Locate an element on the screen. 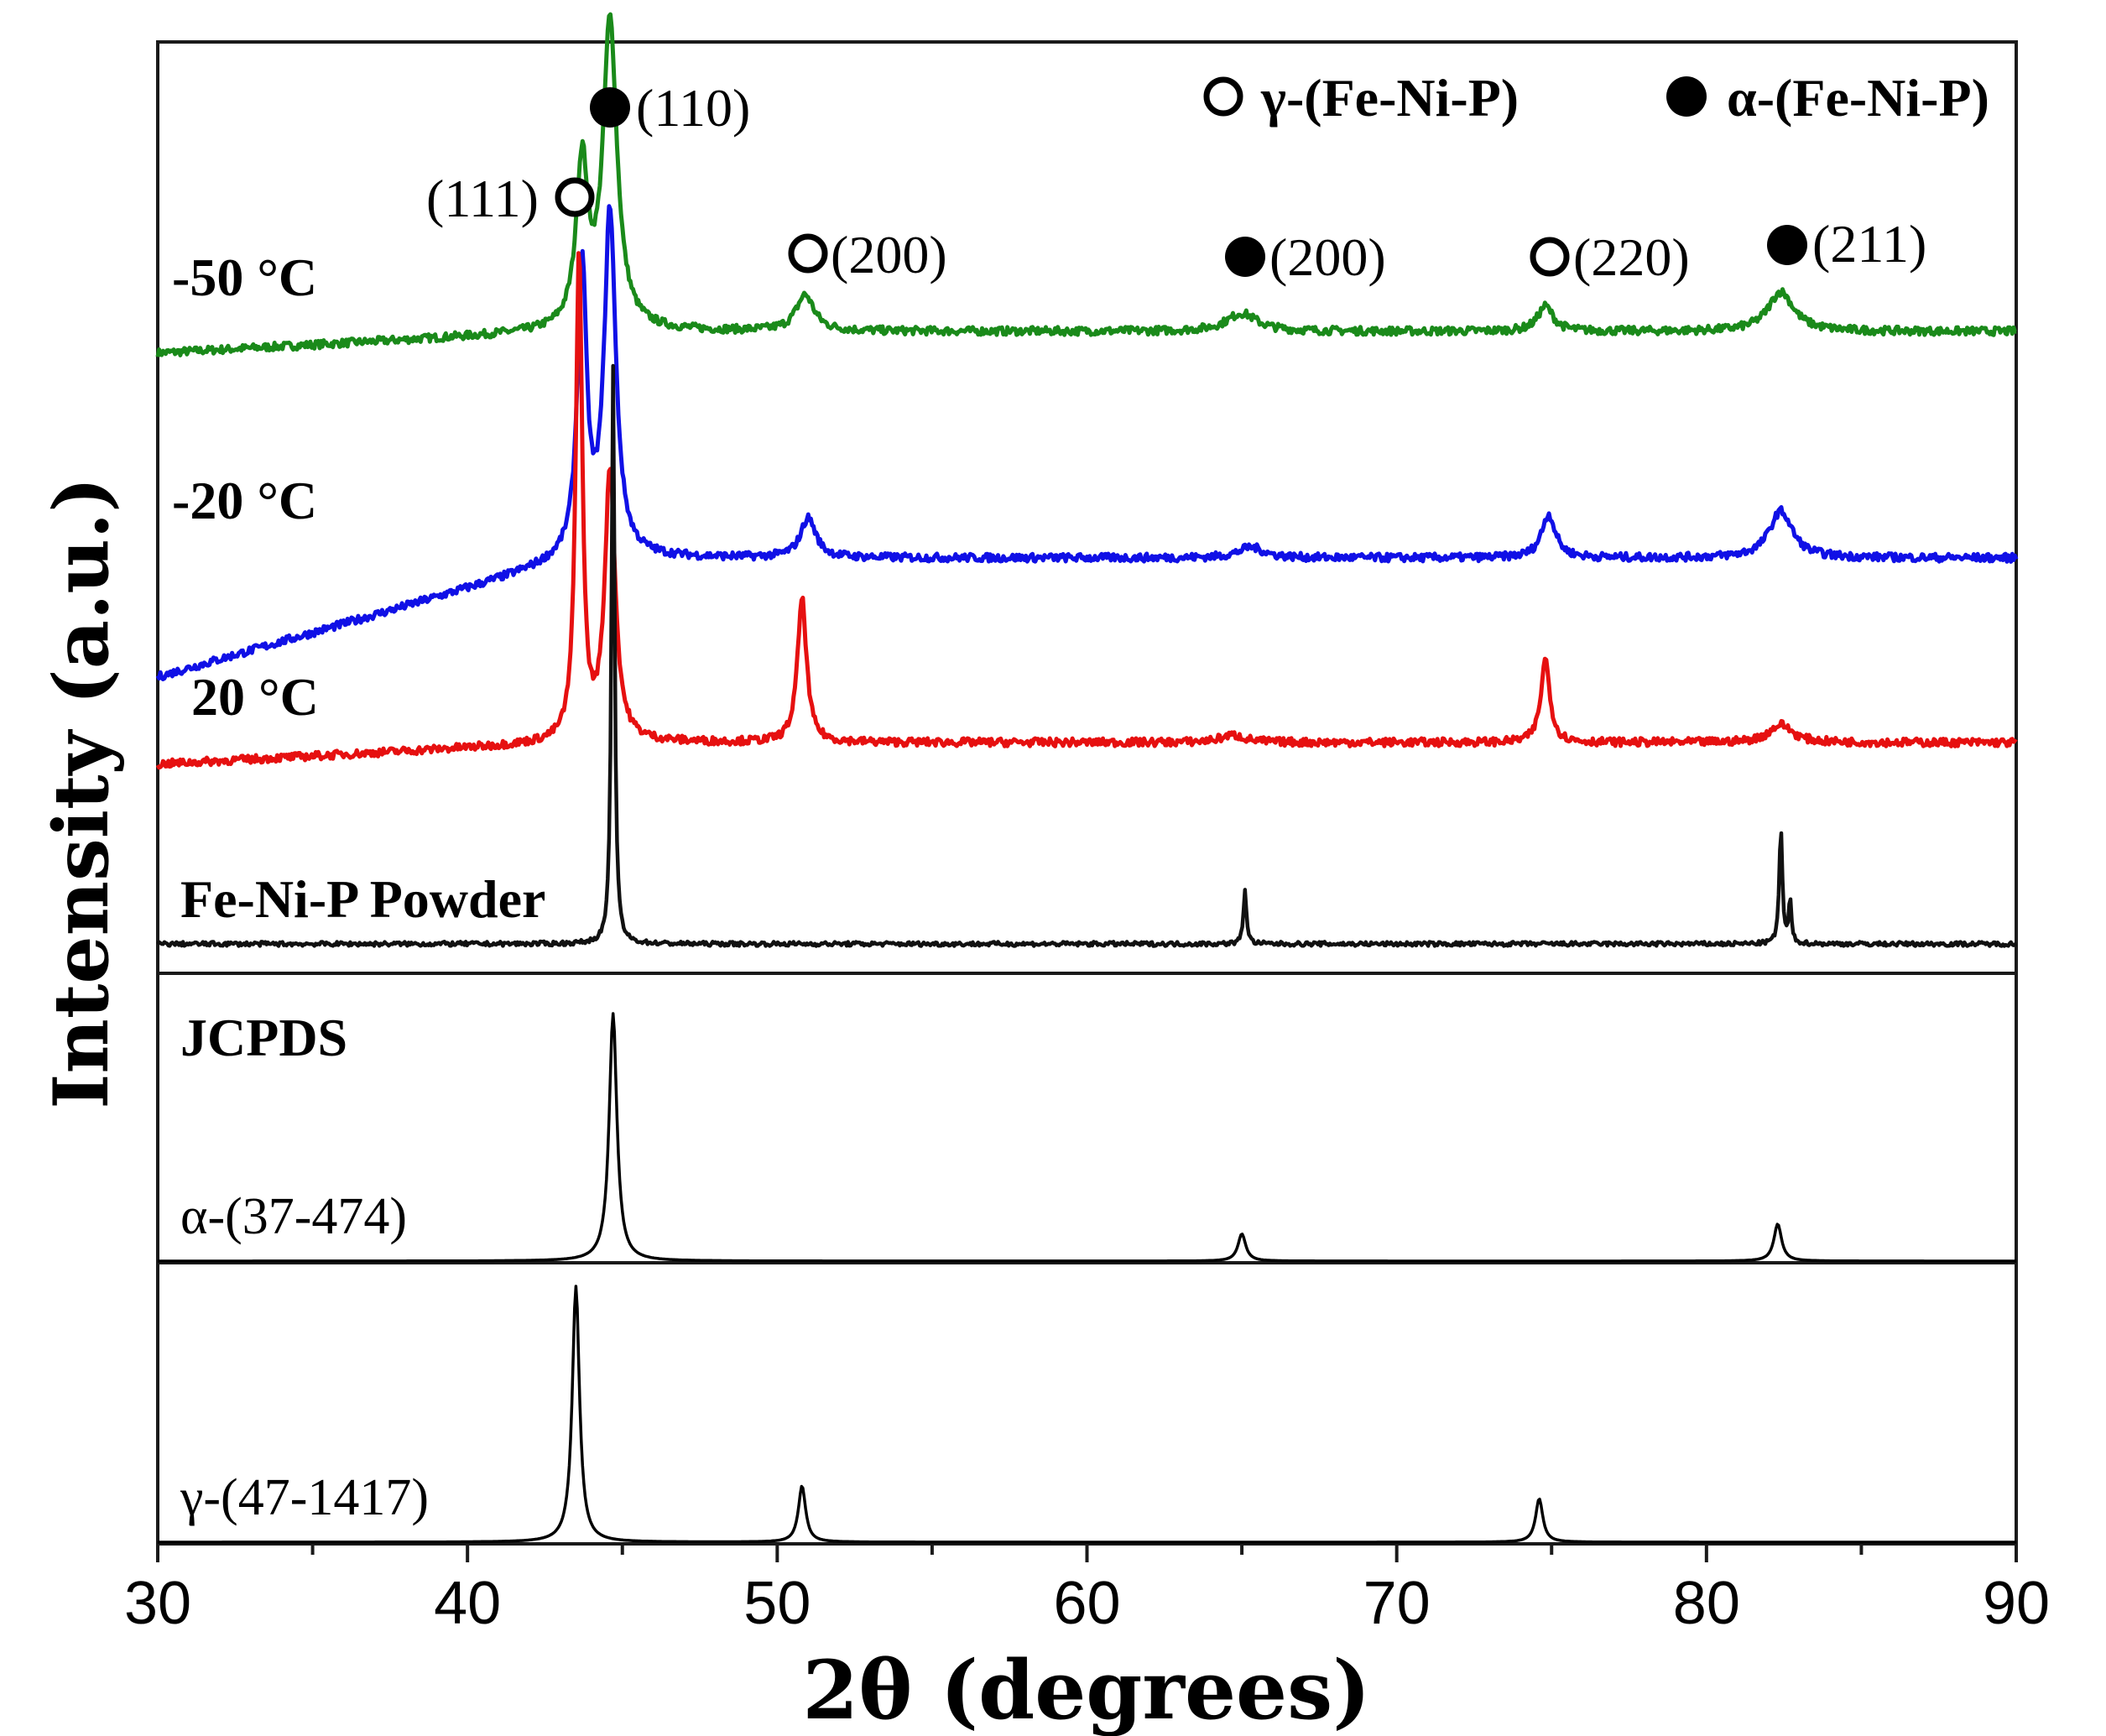 This screenshot has width=2106, height=1736. x-tick-label: 30 is located at coordinates (157, 1604).